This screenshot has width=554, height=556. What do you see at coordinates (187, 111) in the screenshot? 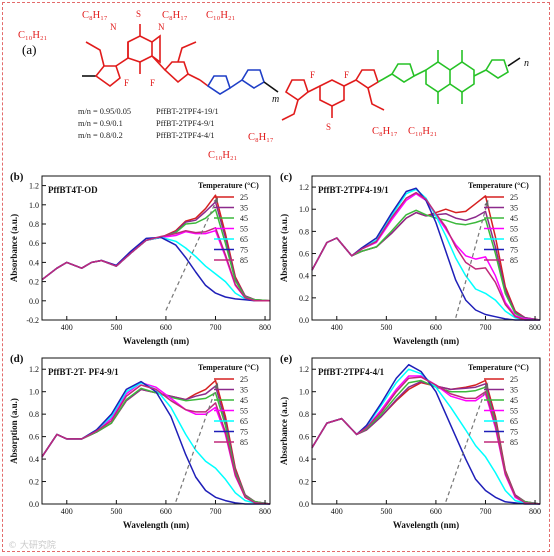
I see `ratio-polymer-name: PffBT-2TPF4-19/1` at bounding box center [187, 111].